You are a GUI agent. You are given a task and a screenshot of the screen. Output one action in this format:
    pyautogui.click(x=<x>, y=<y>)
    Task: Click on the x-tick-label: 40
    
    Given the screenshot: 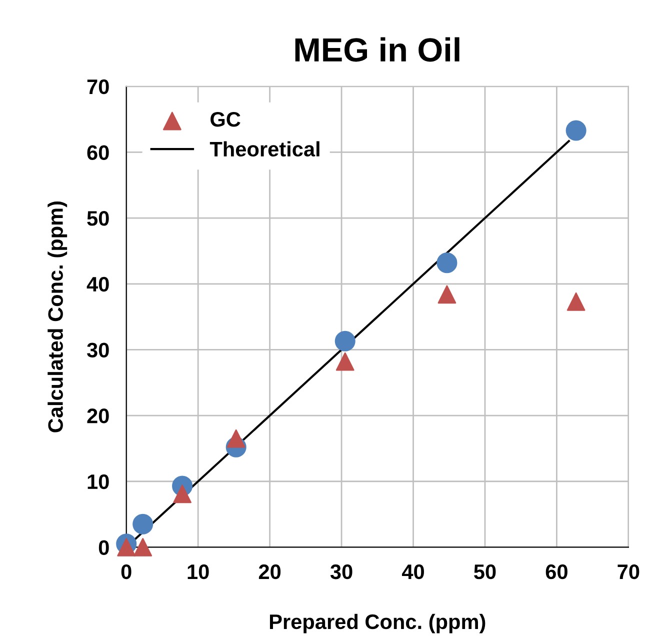 What is the action you would take?
    pyautogui.click(x=413, y=572)
    